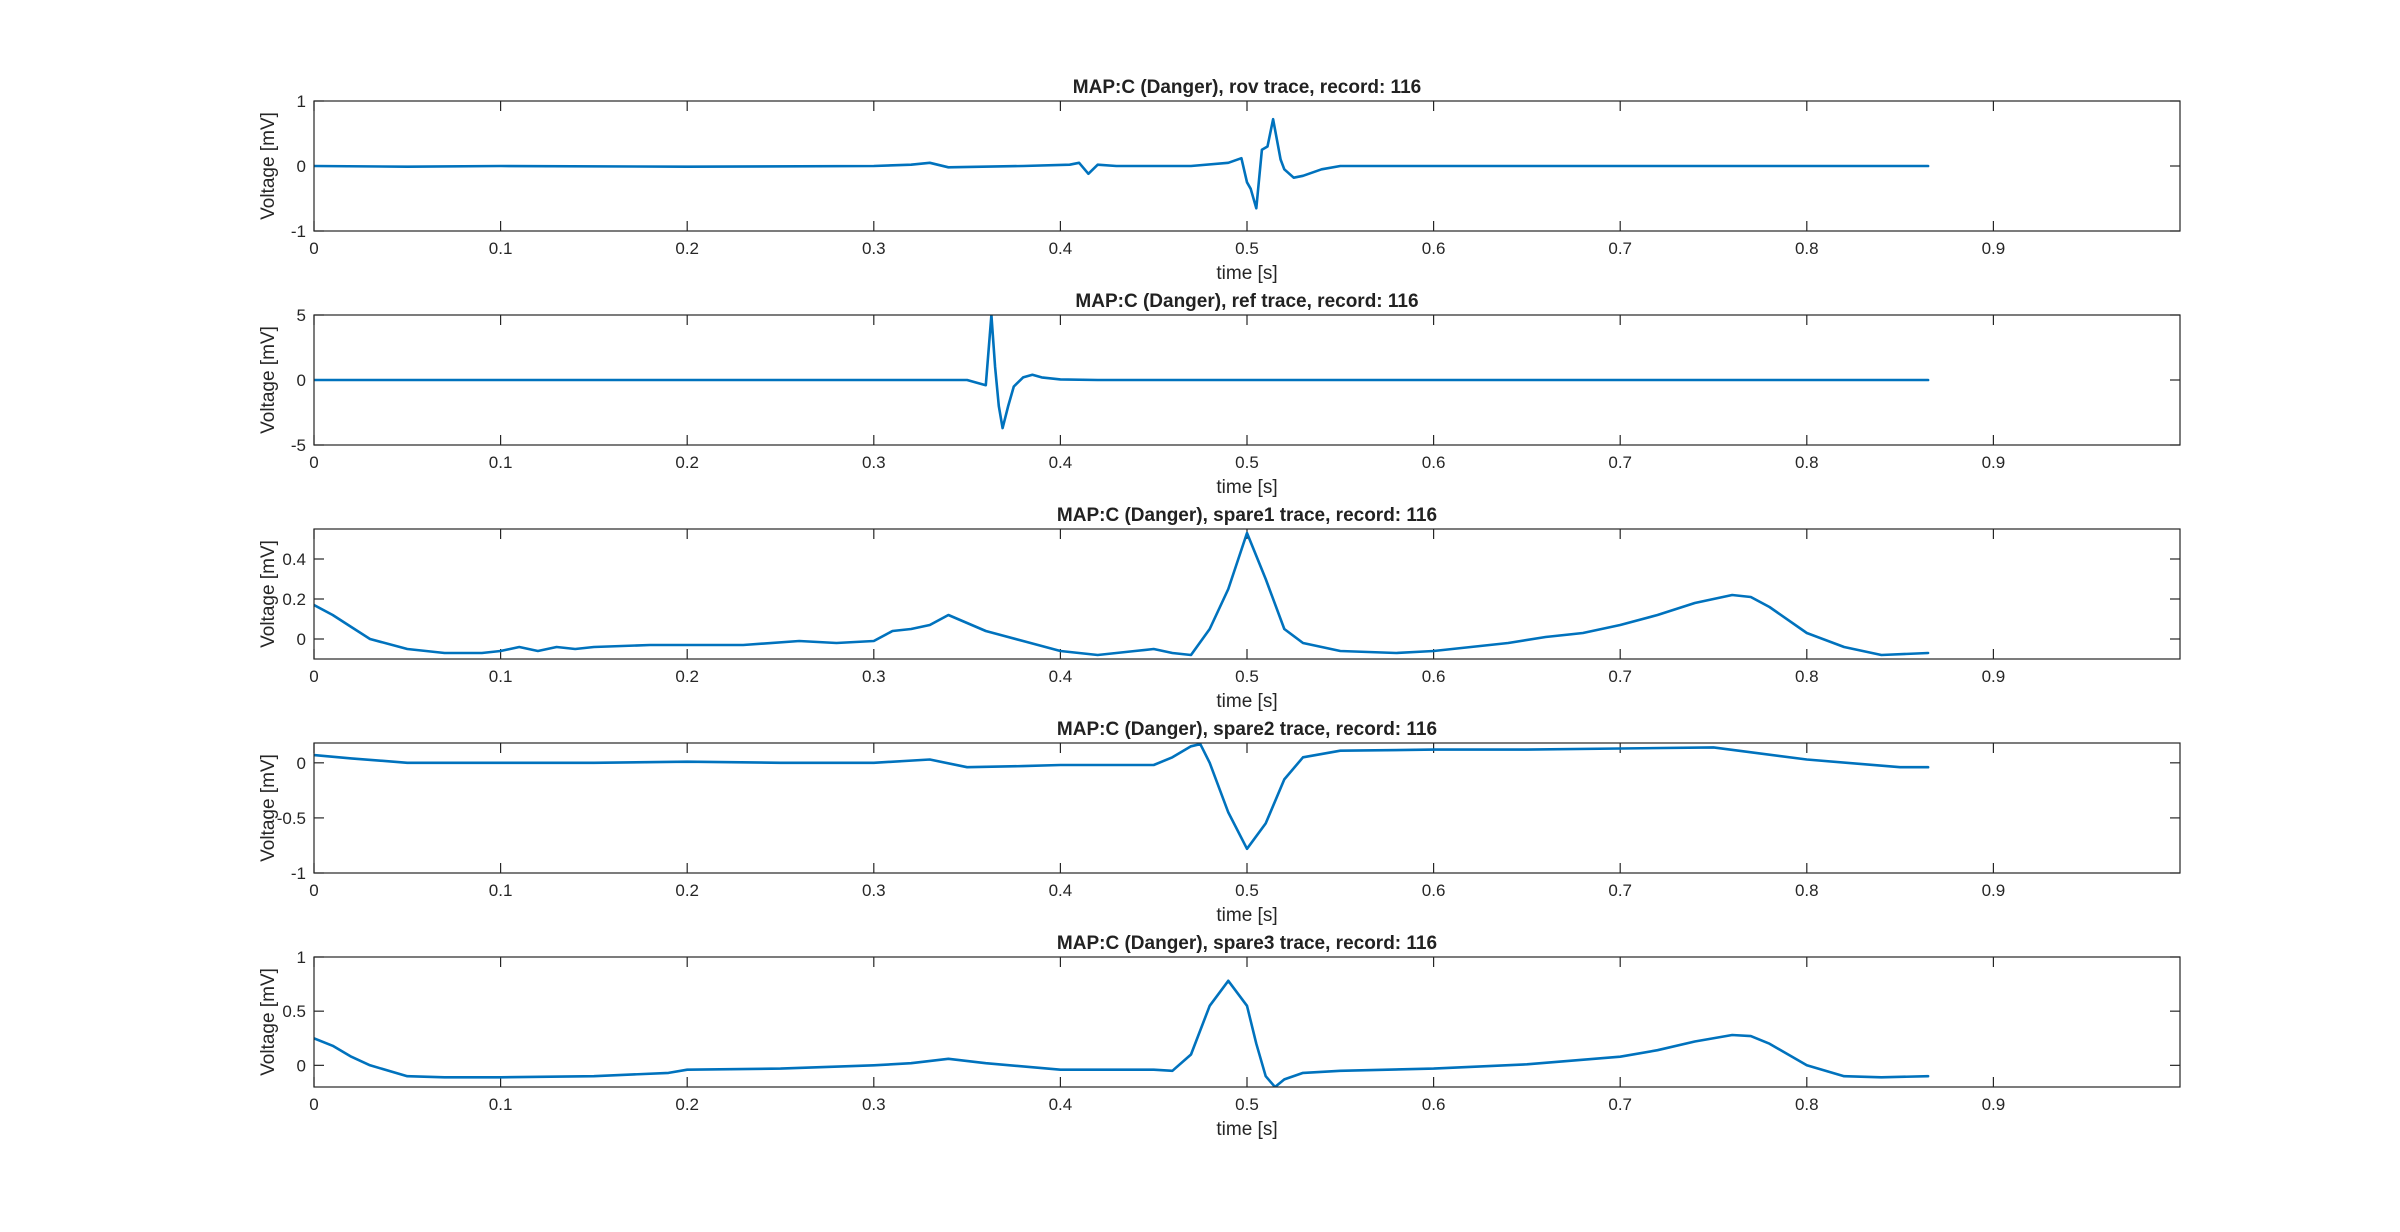  Describe the element at coordinates (1122, 594) in the screenshot. I see `chart-3-series-line` at that location.